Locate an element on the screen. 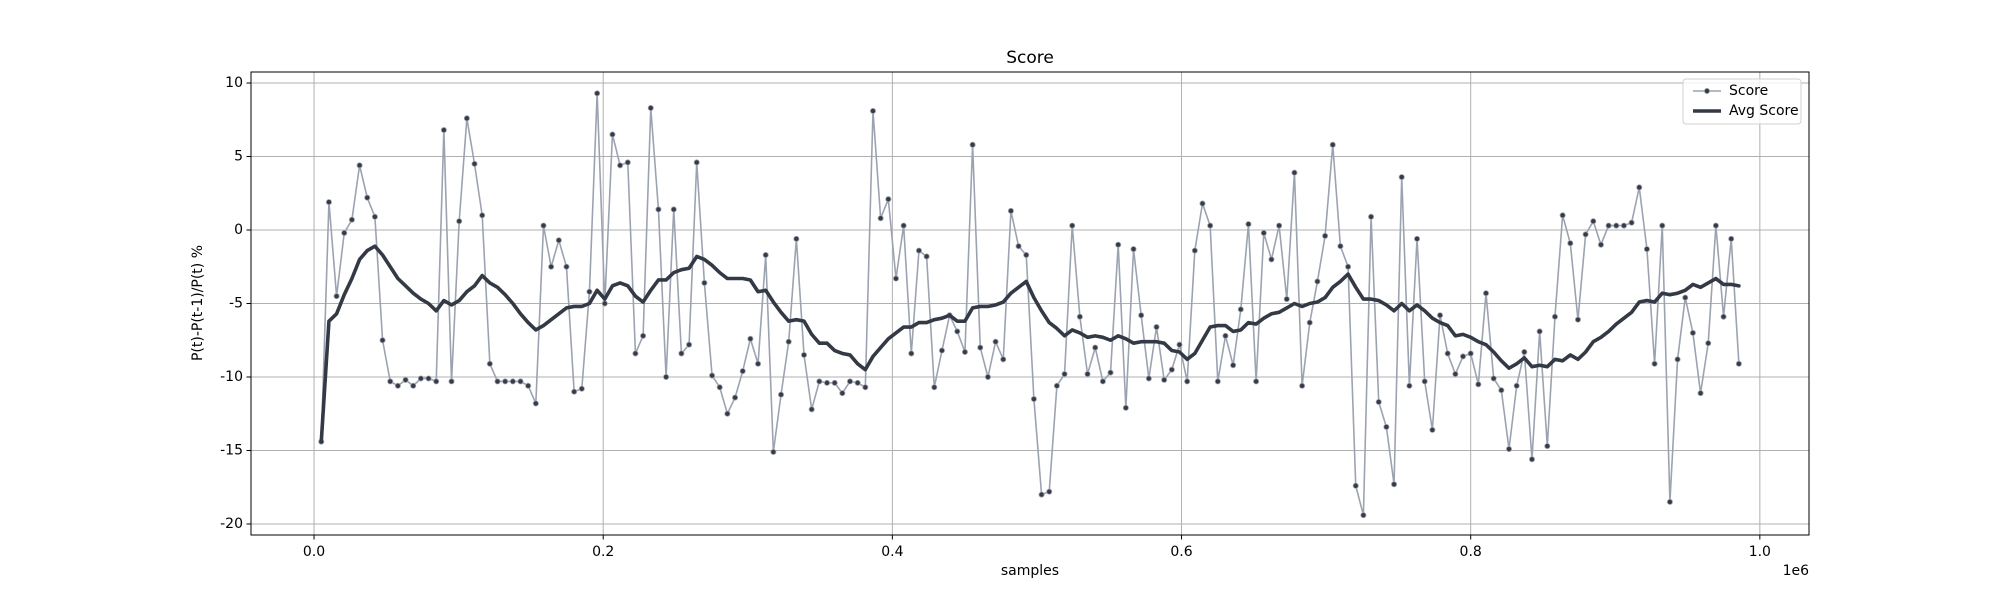 The image size is (2000, 600). x-tick-label: 0.4 is located at coordinates (892, 552).